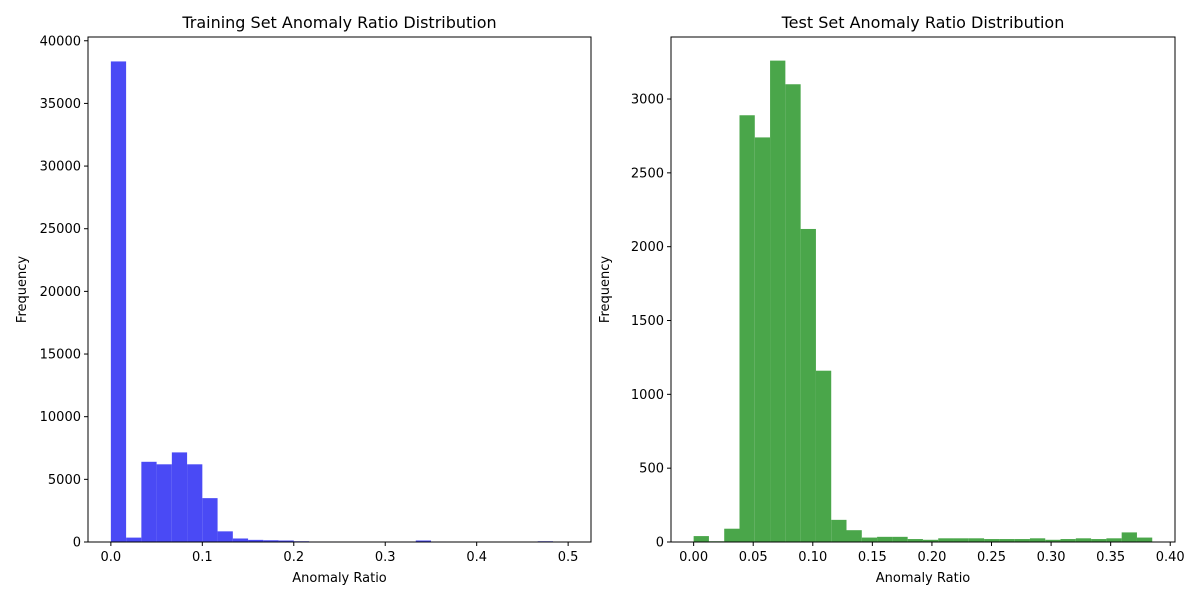  What do you see at coordinates (338, 22) in the screenshot?
I see `train-title: Training Set Anomaly Ratio Distribution` at bounding box center [338, 22].